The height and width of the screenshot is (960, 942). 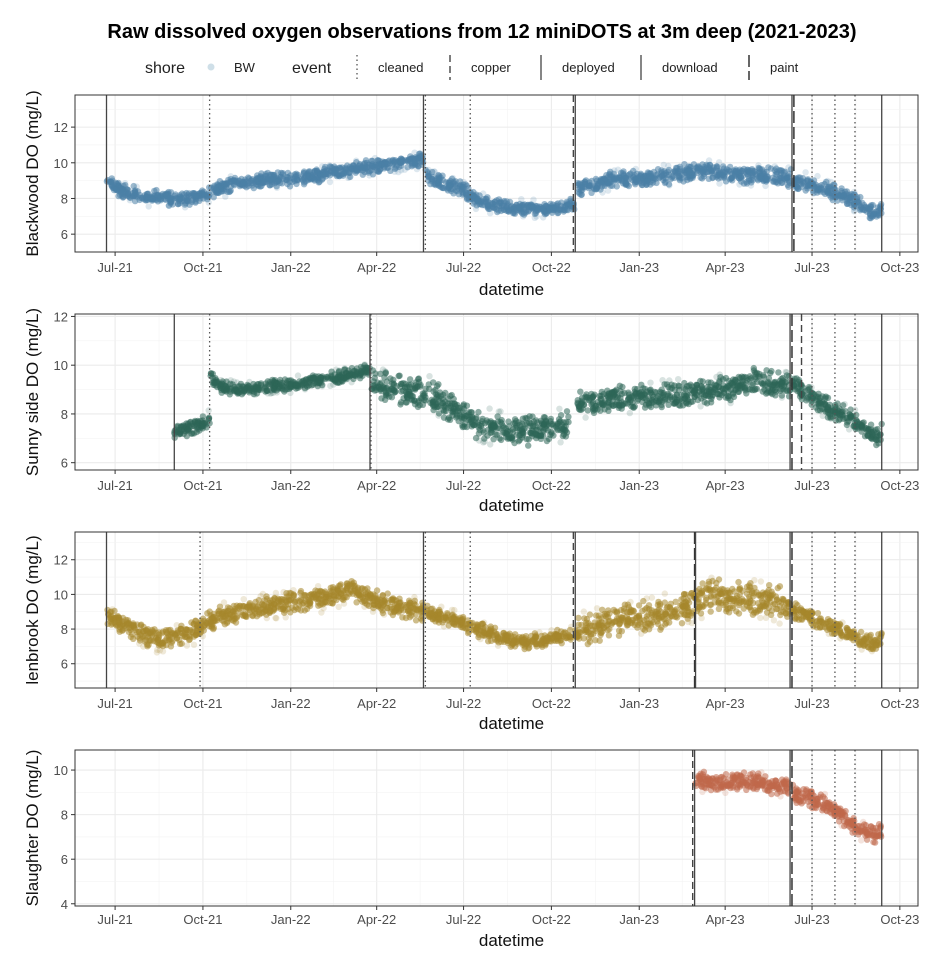 I want to click on panel-events, so click(x=528, y=392).